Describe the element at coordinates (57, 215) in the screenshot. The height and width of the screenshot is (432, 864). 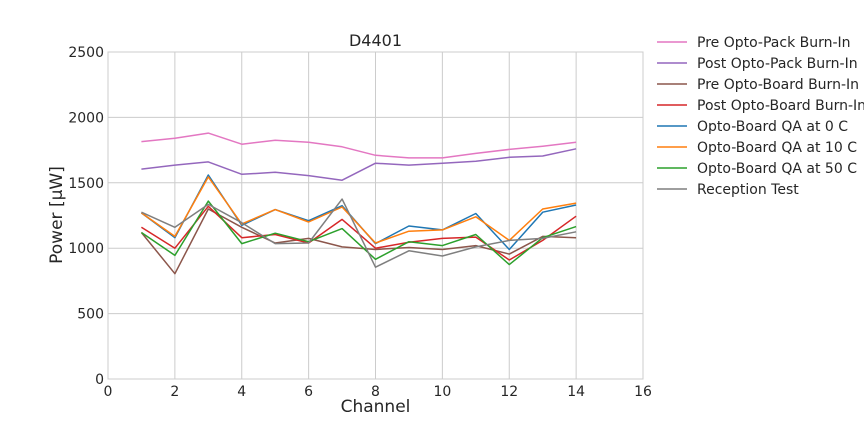
I see `y-axis-label: Power [μW]` at that location.